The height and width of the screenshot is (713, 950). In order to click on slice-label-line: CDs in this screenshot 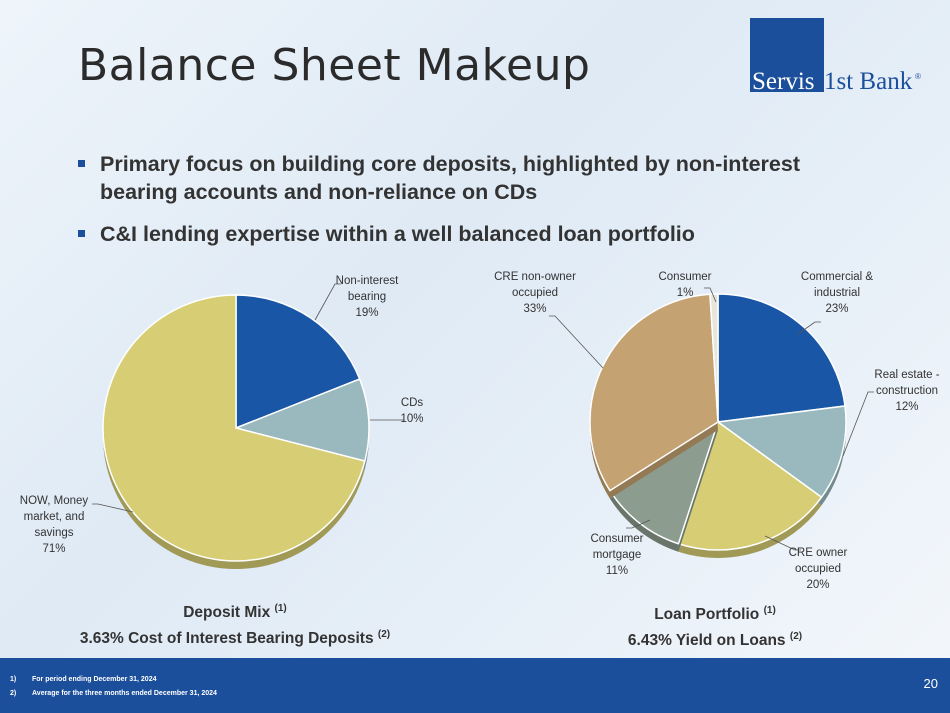, I will do `click(412, 403)`.